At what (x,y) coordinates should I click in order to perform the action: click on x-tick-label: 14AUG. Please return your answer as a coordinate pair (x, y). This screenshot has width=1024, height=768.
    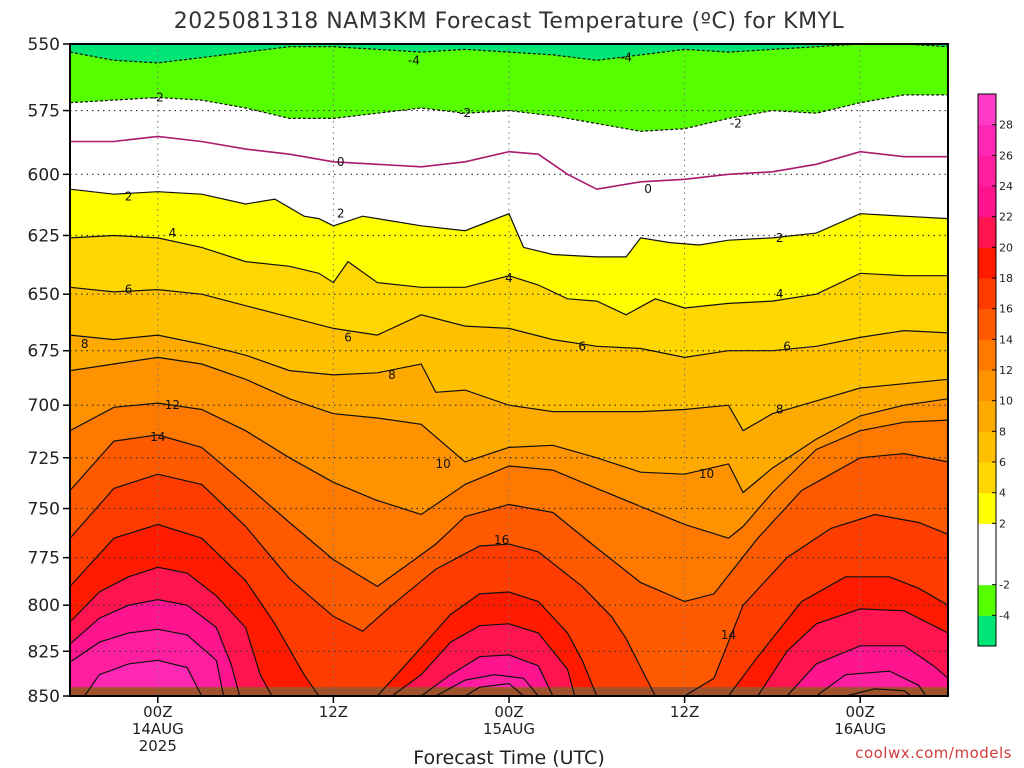
    Looking at the image, I should click on (158, 729).